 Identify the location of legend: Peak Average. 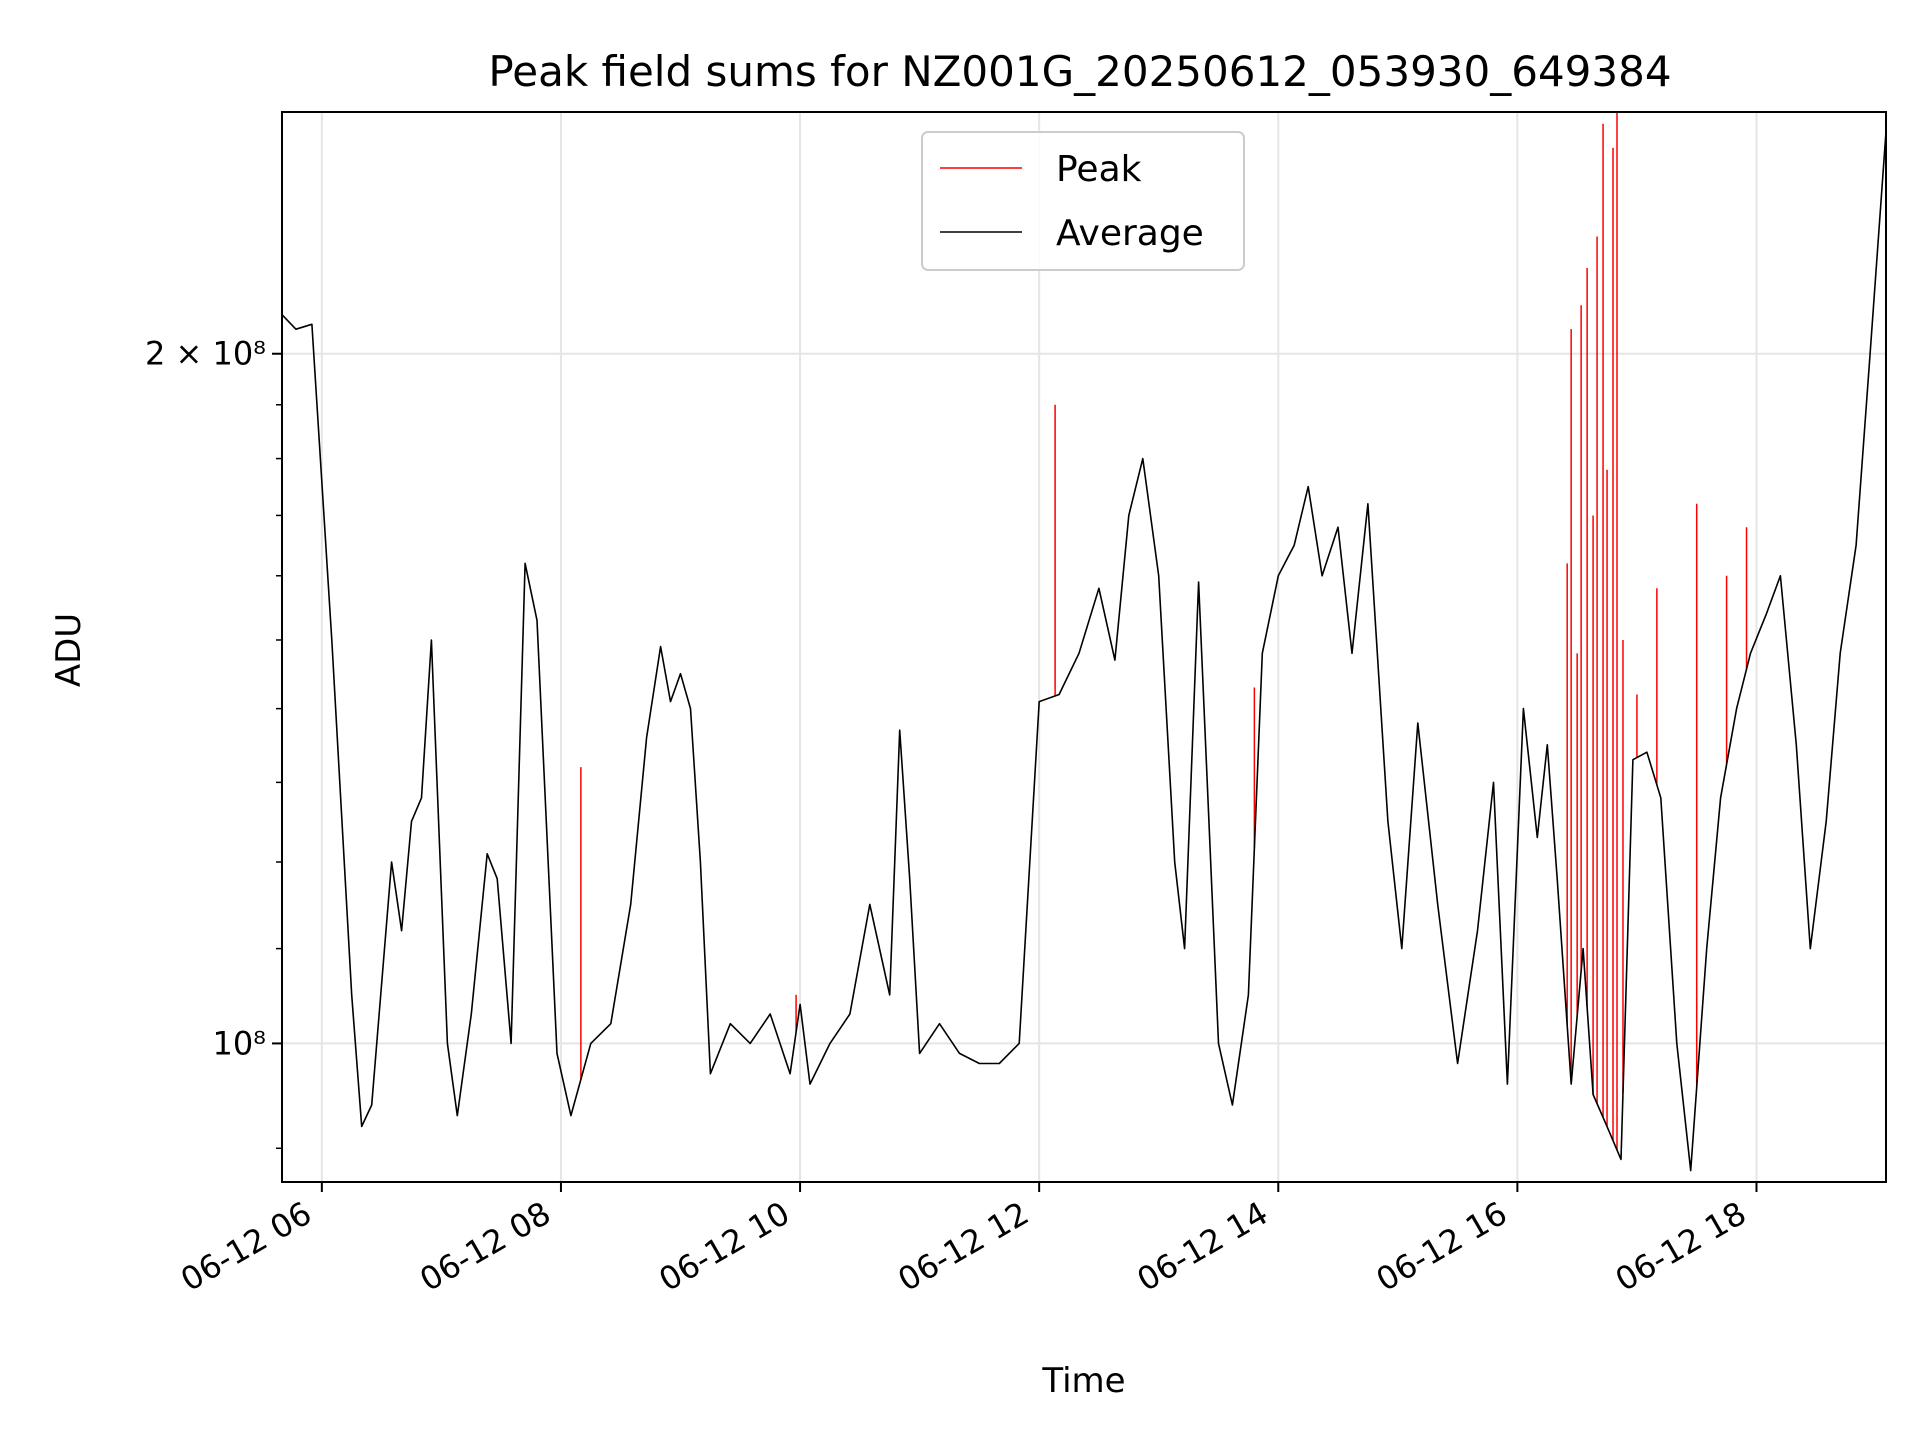
(1083, 201).